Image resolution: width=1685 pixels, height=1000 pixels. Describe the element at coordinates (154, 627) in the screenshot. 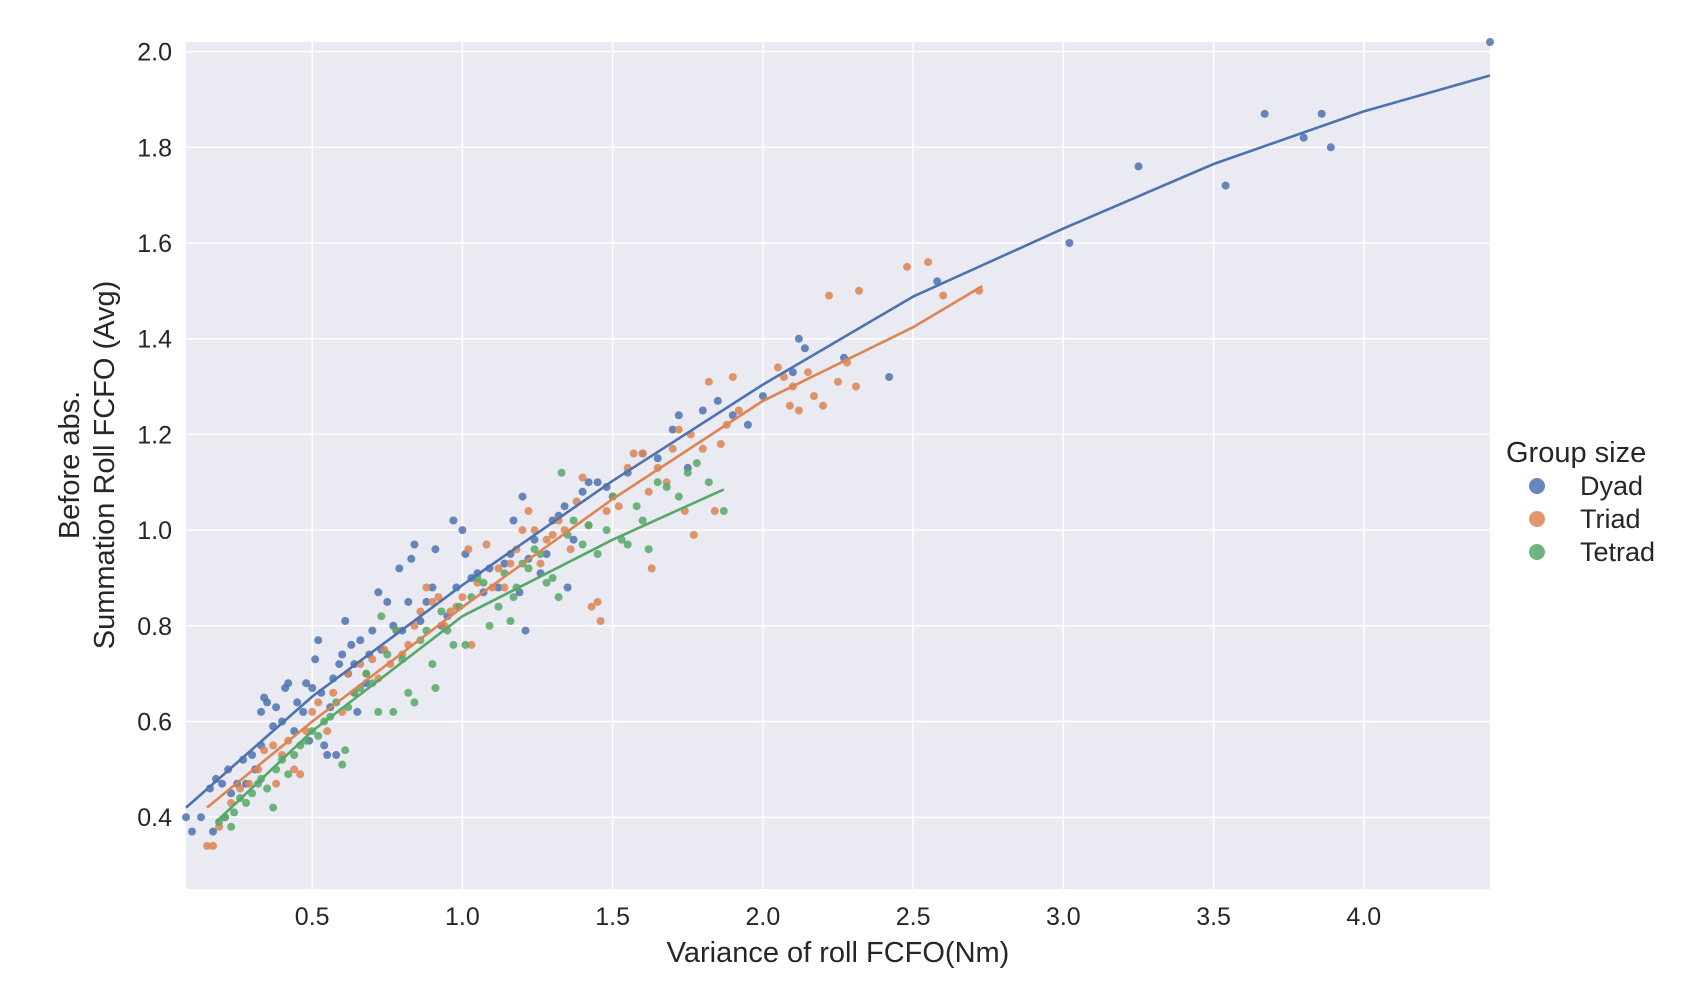

I see `y-tick-label: 0.8` at that location.